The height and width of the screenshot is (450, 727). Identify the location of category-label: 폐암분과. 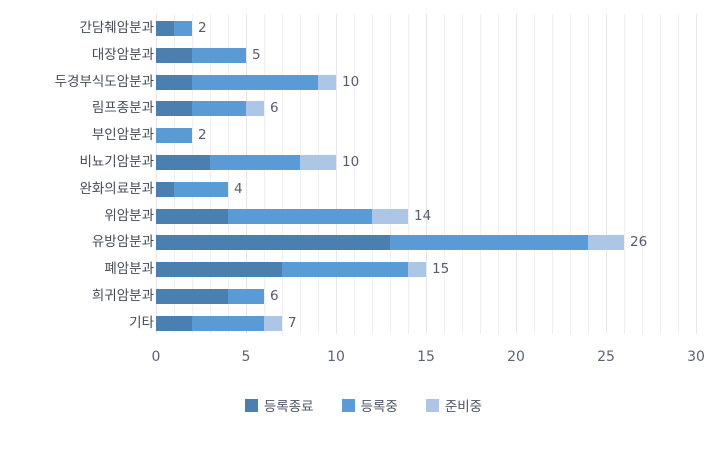
(129, 269).